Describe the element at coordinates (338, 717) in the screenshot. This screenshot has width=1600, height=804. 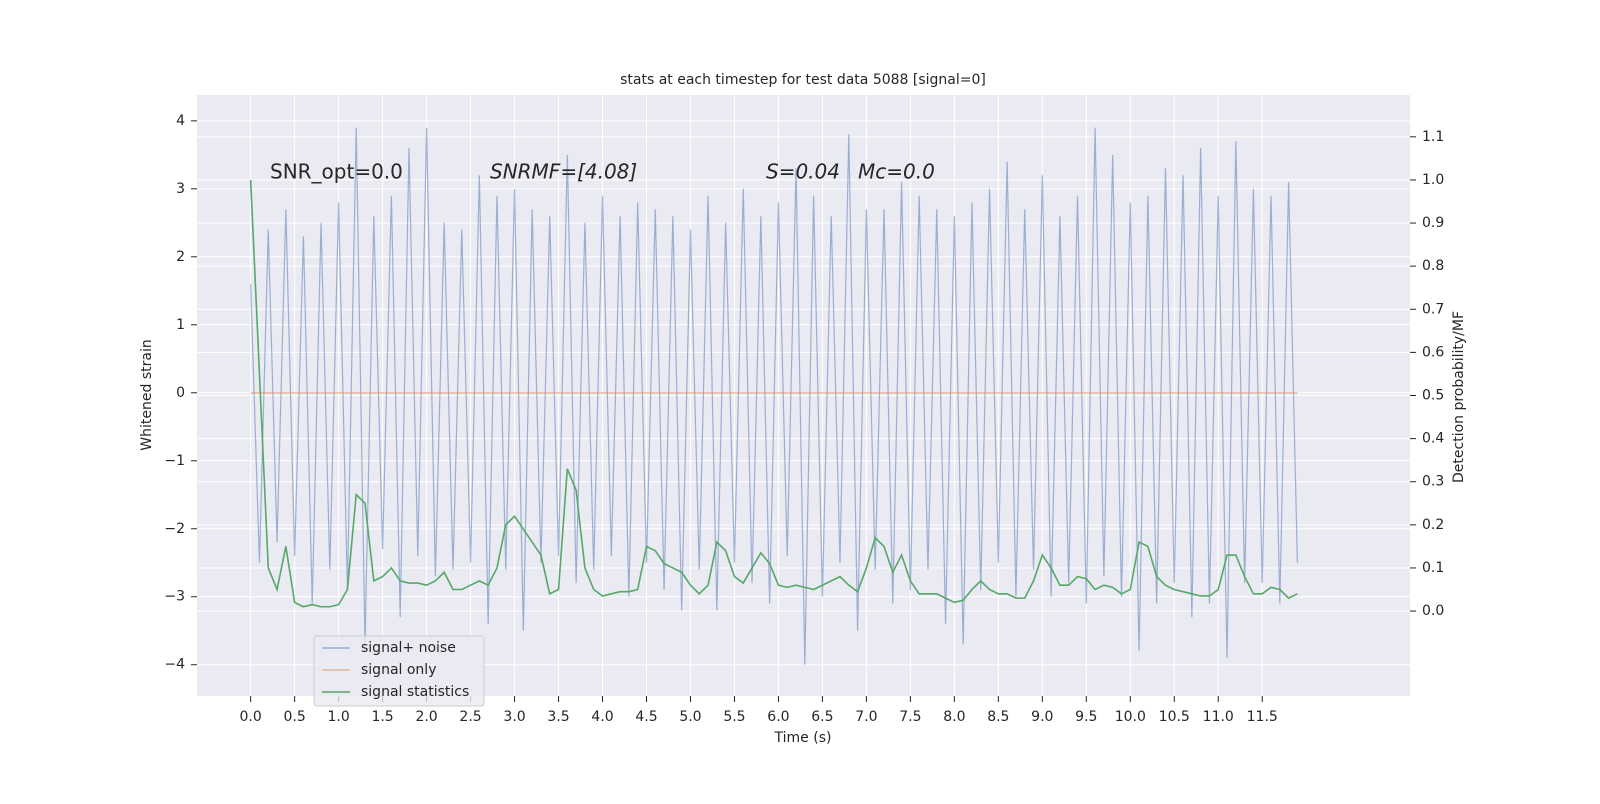
I see `x-tick-label: 1.0` at that location.